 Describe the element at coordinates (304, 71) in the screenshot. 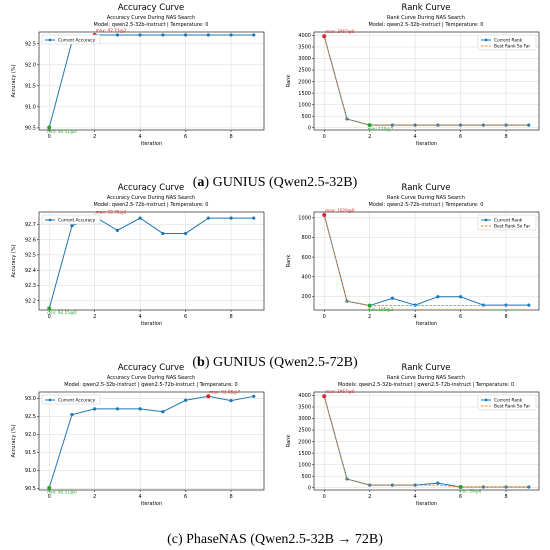

I see `y-tick-label: 2500` at that location.